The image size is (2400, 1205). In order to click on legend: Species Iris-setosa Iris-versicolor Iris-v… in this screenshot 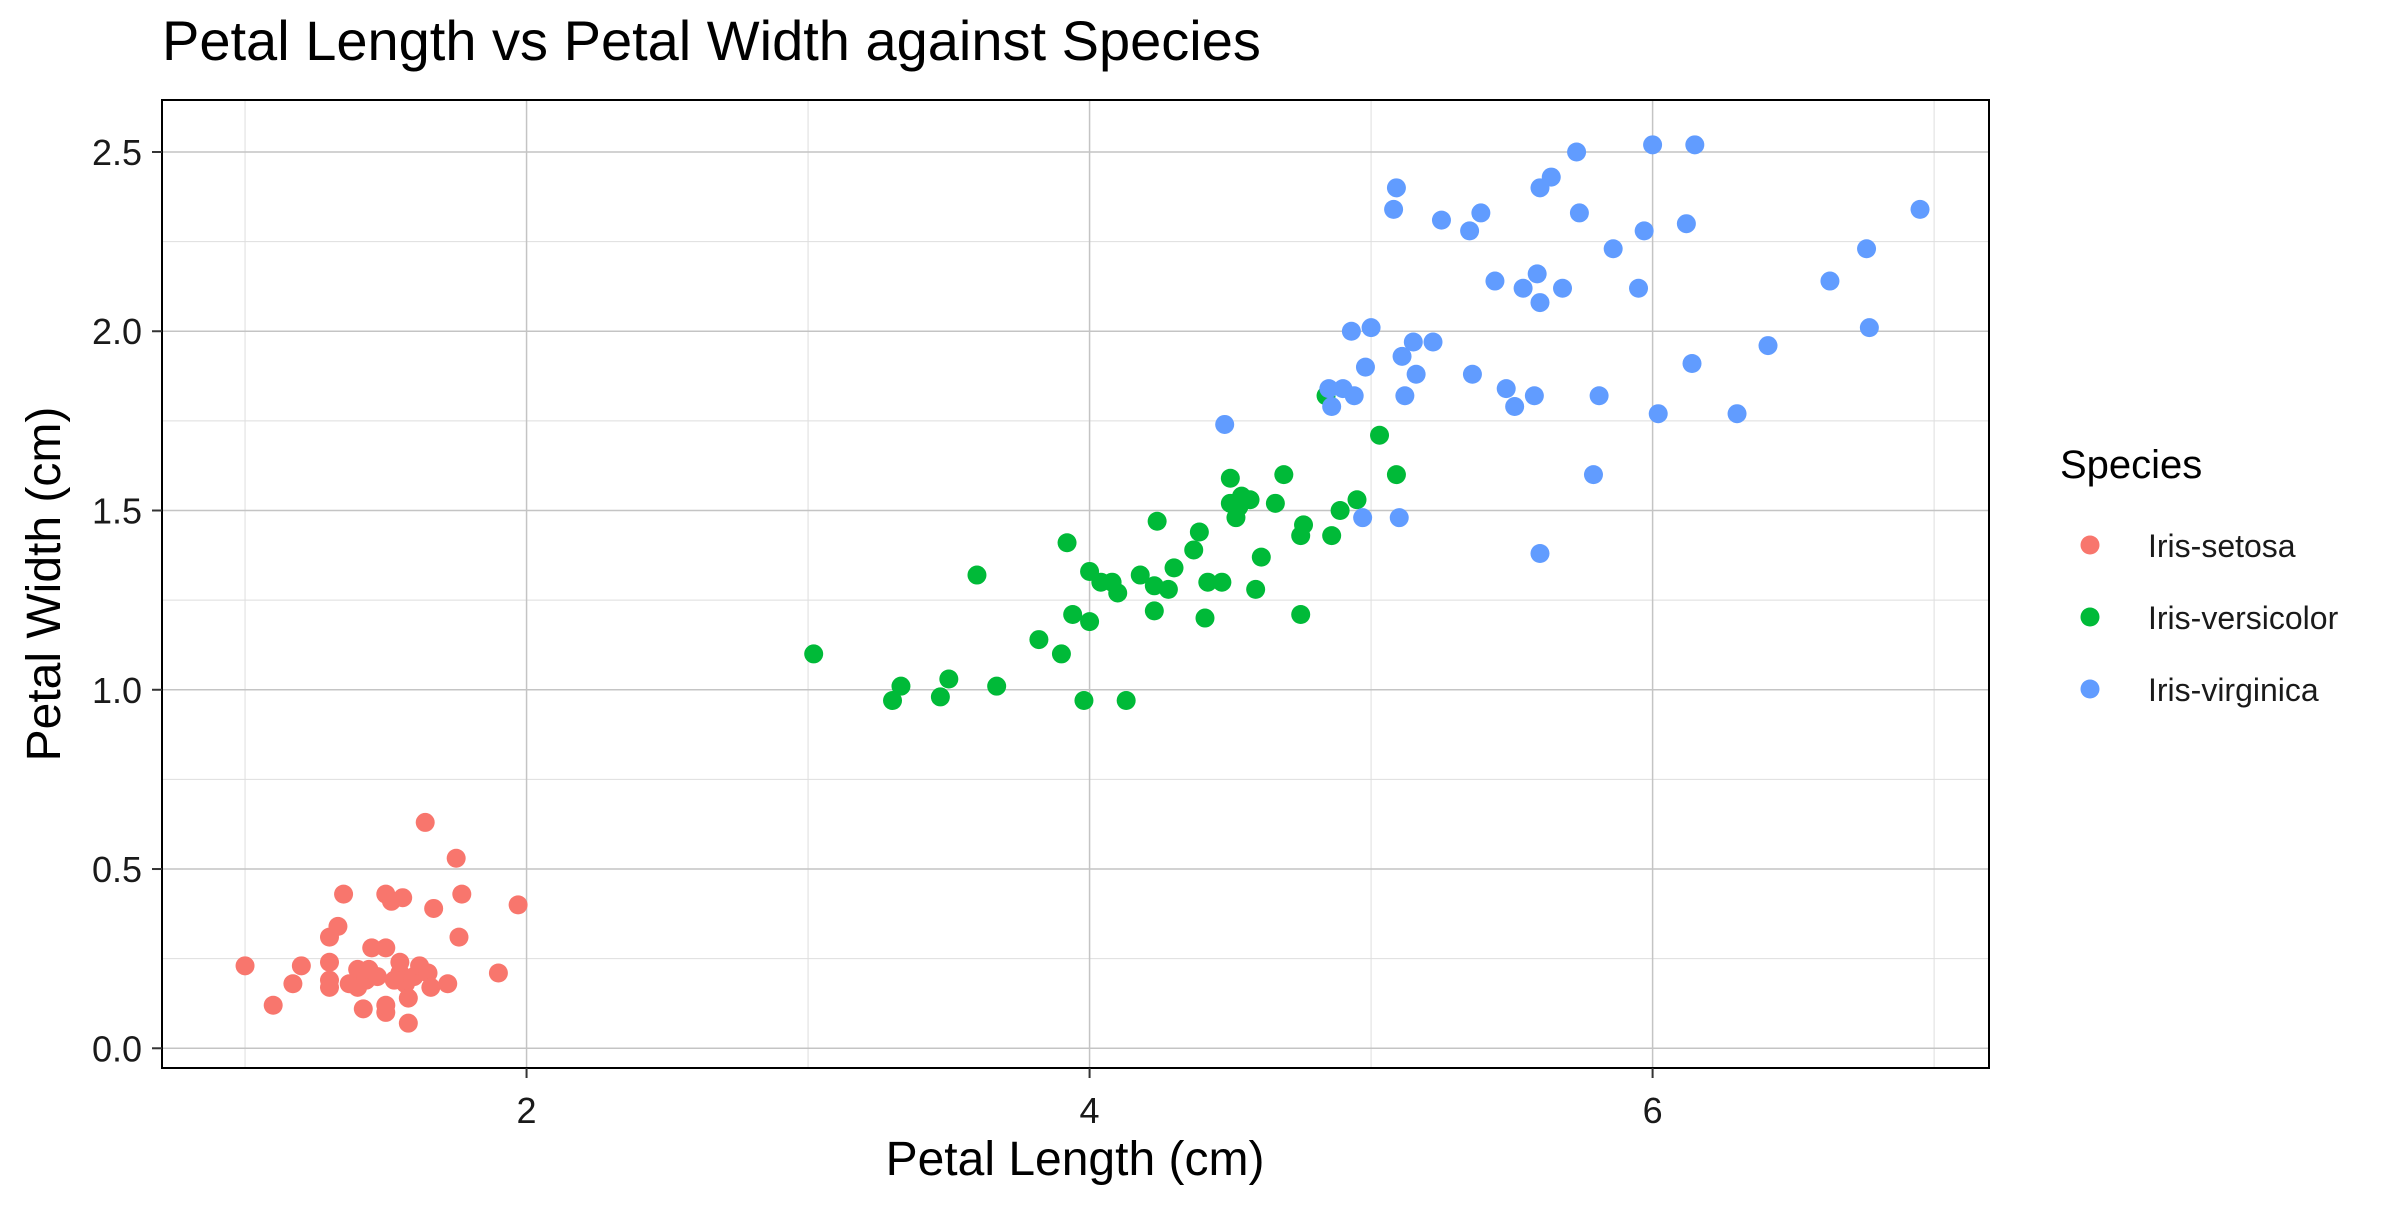, I will do `click(2199, 575)`.